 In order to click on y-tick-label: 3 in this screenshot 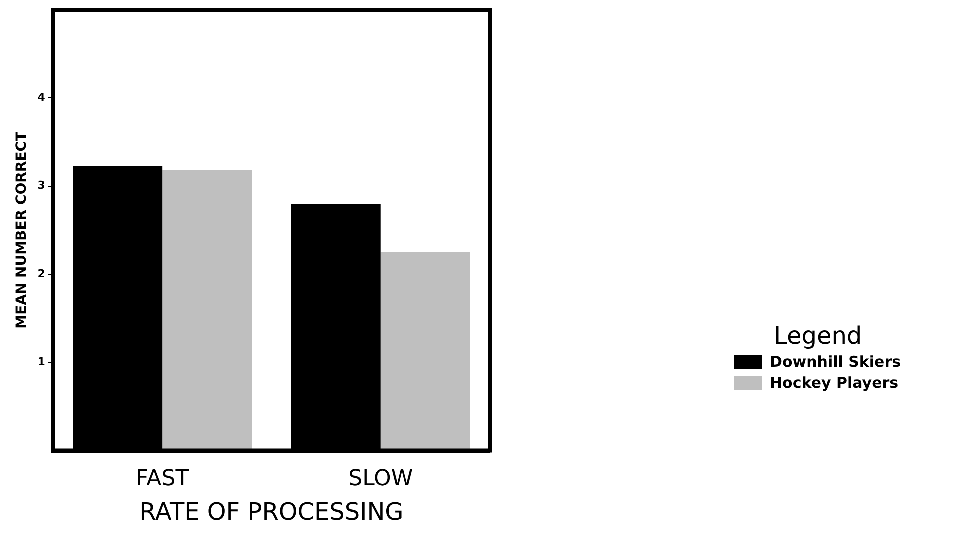, I will do `click(42, 185)`.